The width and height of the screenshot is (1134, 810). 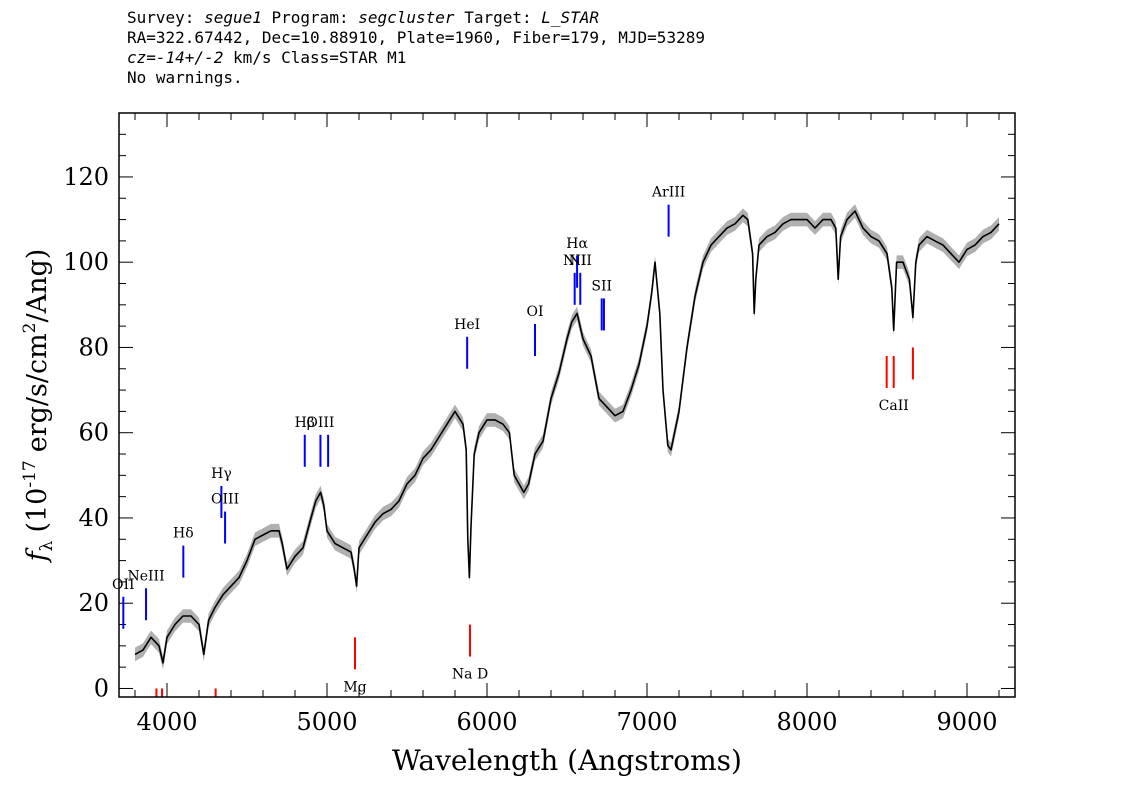 What do you see at coordinates (37, 286) in the screenshot?
I see `y-label-tail: /Ang)` at bounding box center [37, 286].